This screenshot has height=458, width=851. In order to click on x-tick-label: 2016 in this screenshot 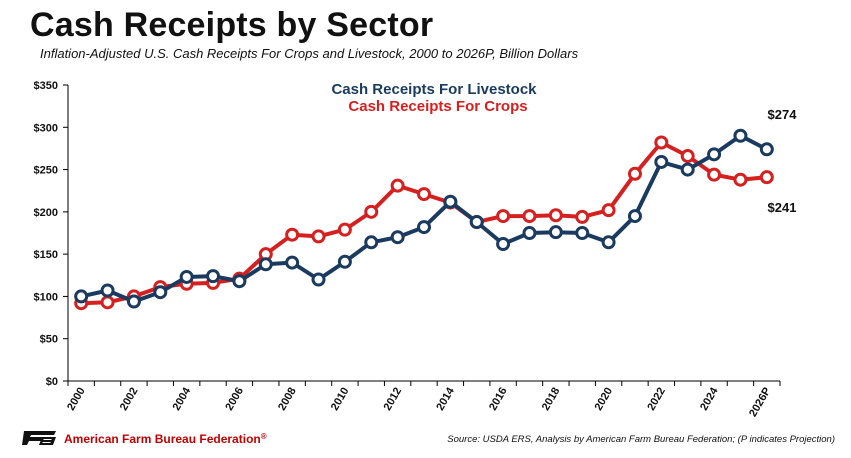, I will do `click(498, 398)`.